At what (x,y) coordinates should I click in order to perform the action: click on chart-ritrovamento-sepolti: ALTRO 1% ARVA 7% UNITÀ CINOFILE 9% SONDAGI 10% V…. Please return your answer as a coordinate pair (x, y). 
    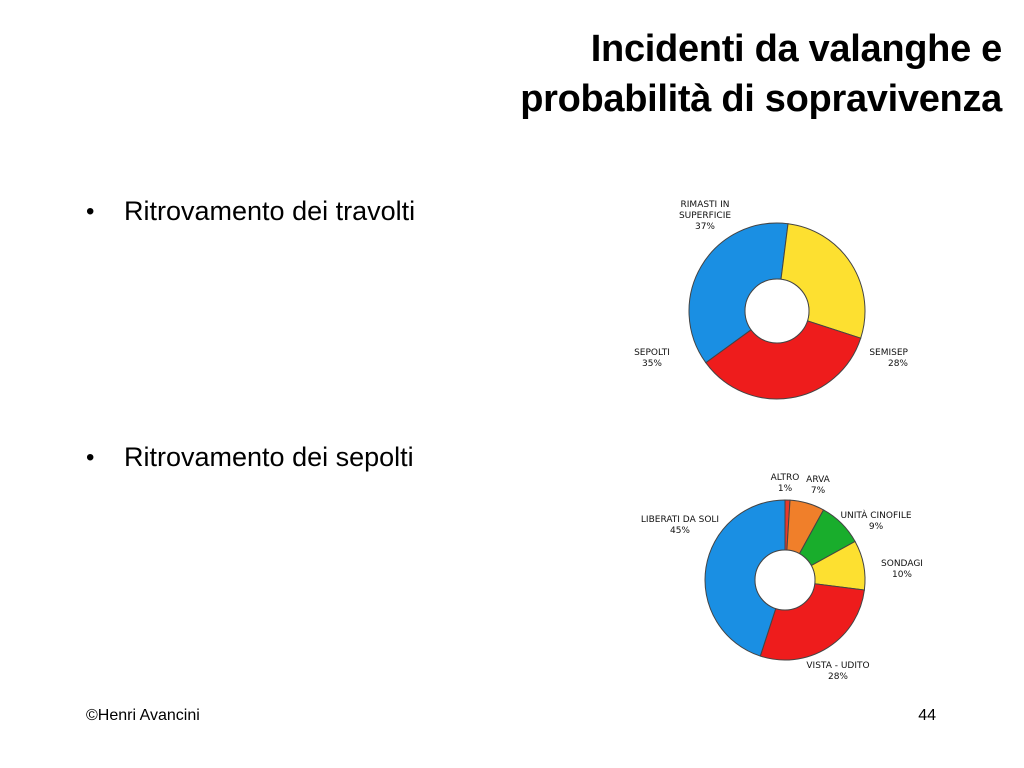
    Looking at the image, I should click on (785, 580).